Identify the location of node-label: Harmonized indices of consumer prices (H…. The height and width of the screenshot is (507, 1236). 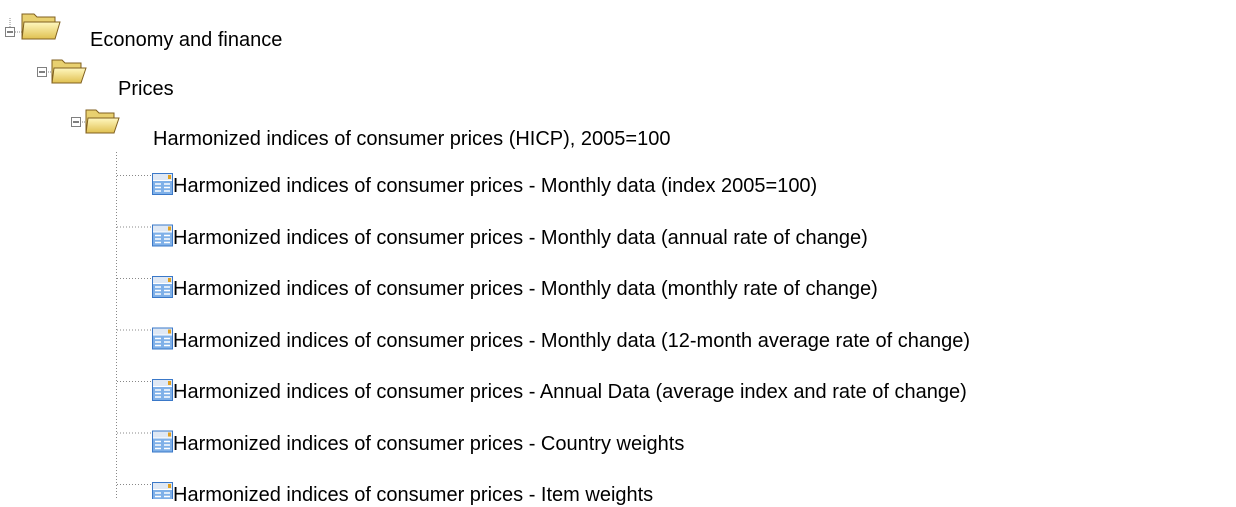
(412, 139).